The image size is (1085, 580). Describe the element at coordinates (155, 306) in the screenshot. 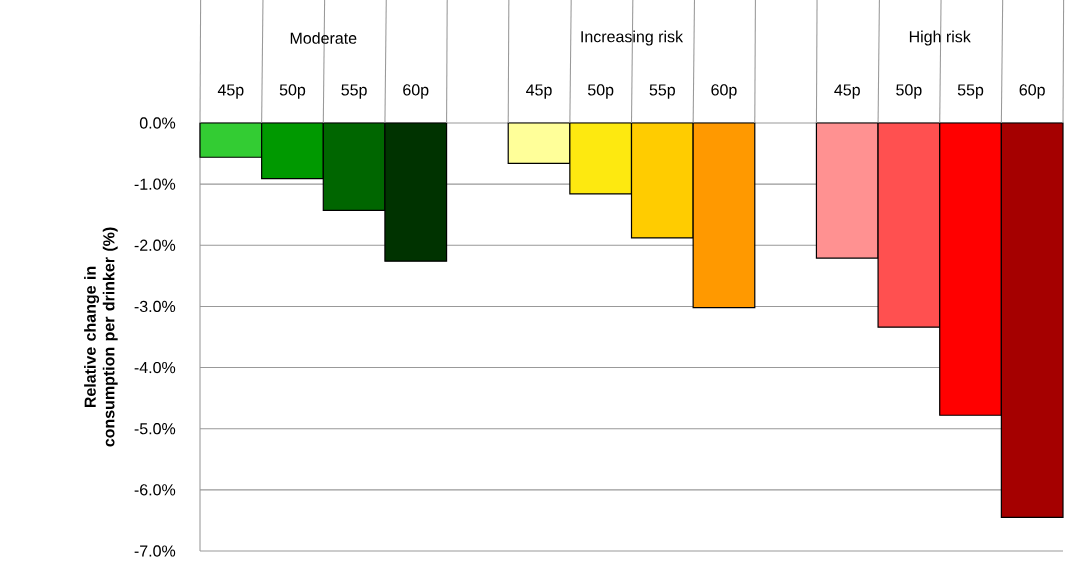

I see `y-tick-label: -3.0%` at that location.